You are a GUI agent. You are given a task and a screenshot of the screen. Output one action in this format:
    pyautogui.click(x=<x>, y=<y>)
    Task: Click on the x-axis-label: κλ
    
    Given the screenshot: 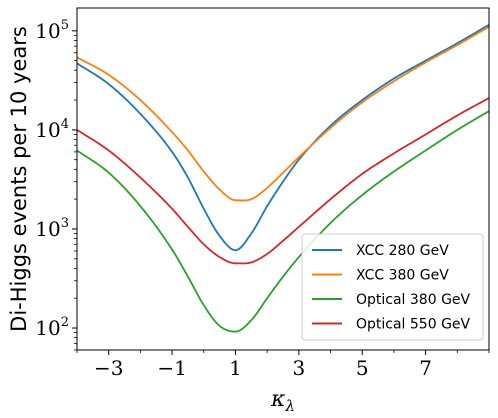 What is the action you would take?
    pyautogui.click(x=282, y=401)
    